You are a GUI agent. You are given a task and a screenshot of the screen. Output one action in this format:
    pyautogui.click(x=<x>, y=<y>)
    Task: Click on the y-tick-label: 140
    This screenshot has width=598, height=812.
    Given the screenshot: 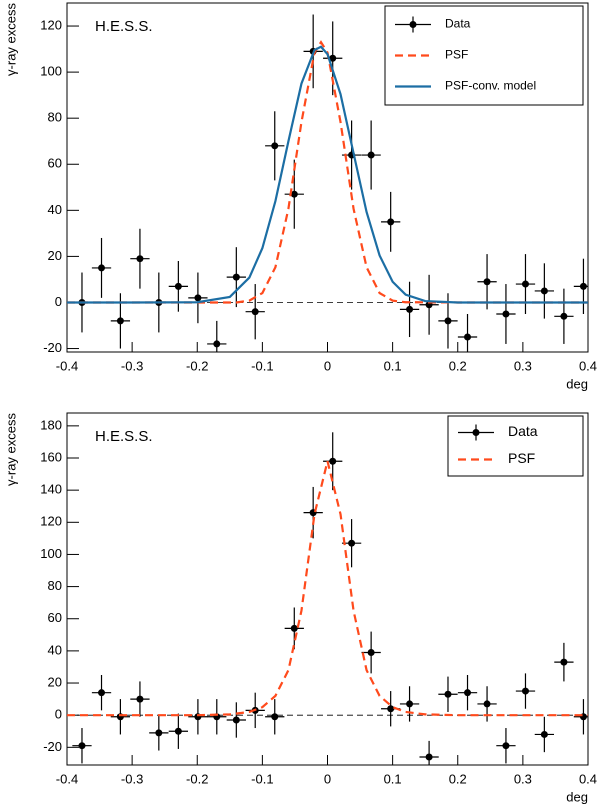 What is the action you would take?
    pyautogui.click(x=51, y=489)
    